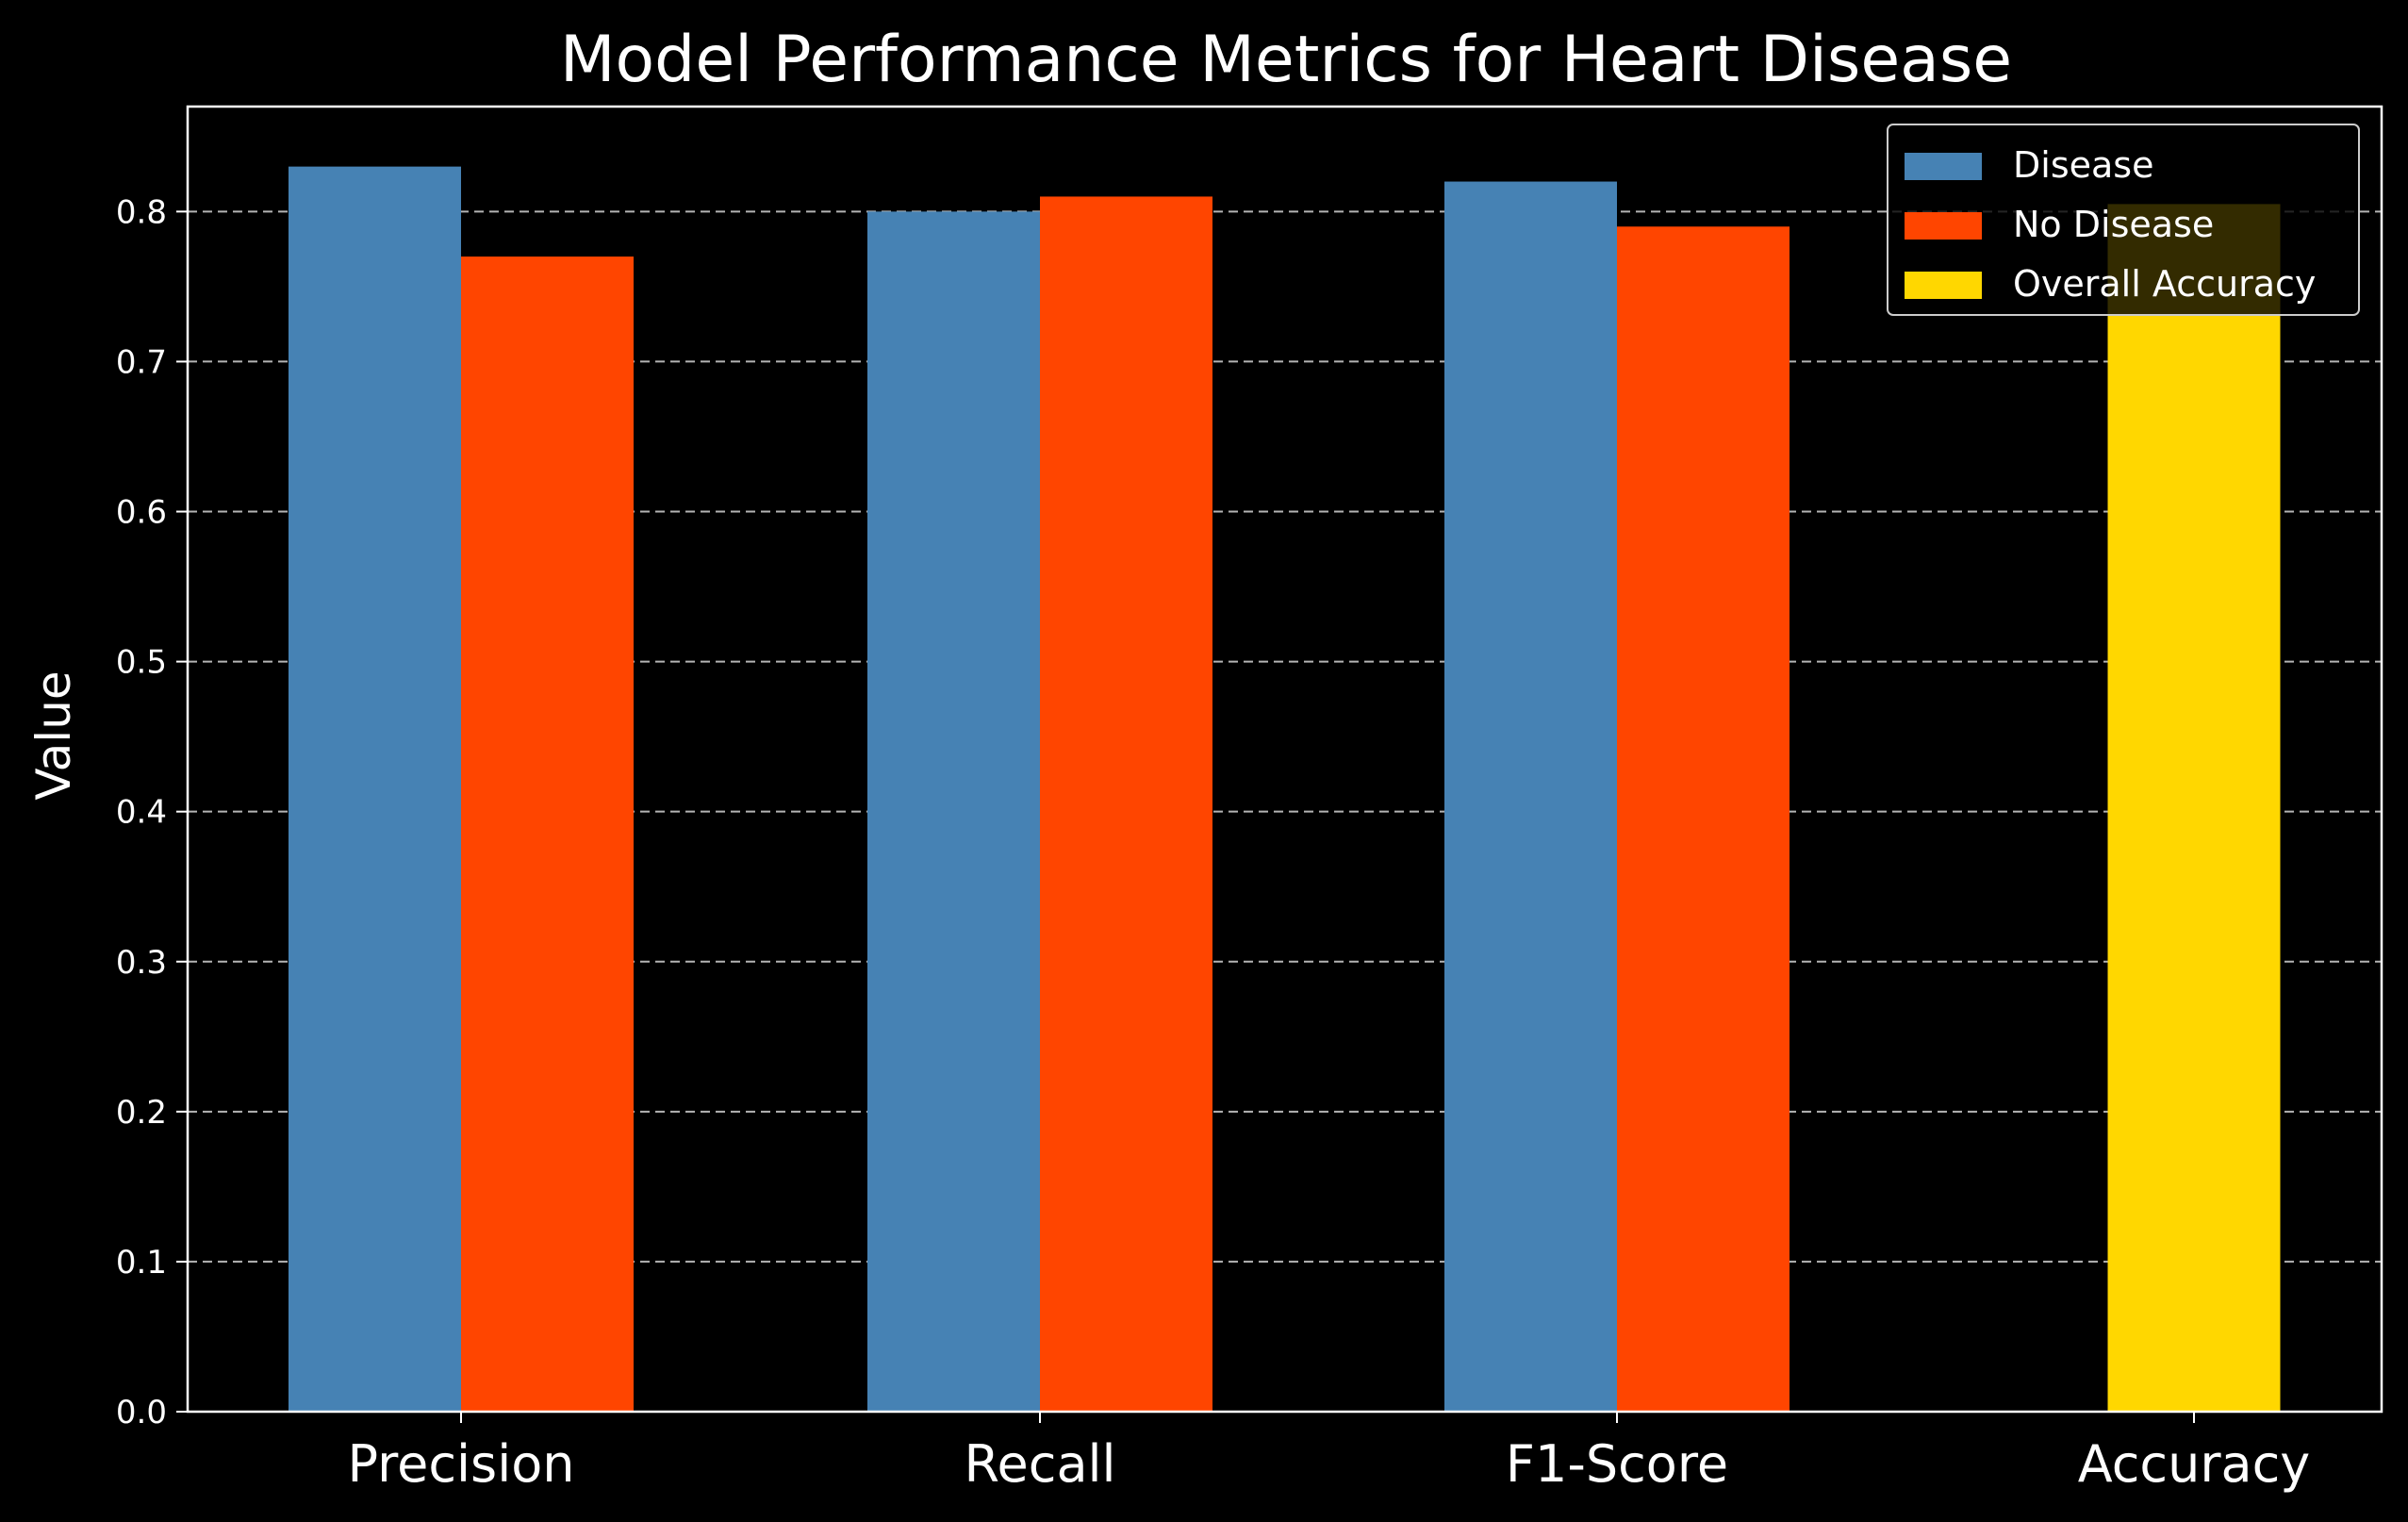 The height and width of the screenshot is (1522, 2408). Describe the element at coordinates (141, 813) in the screenshot. I see `y-tick-label: 0.4` at that location.